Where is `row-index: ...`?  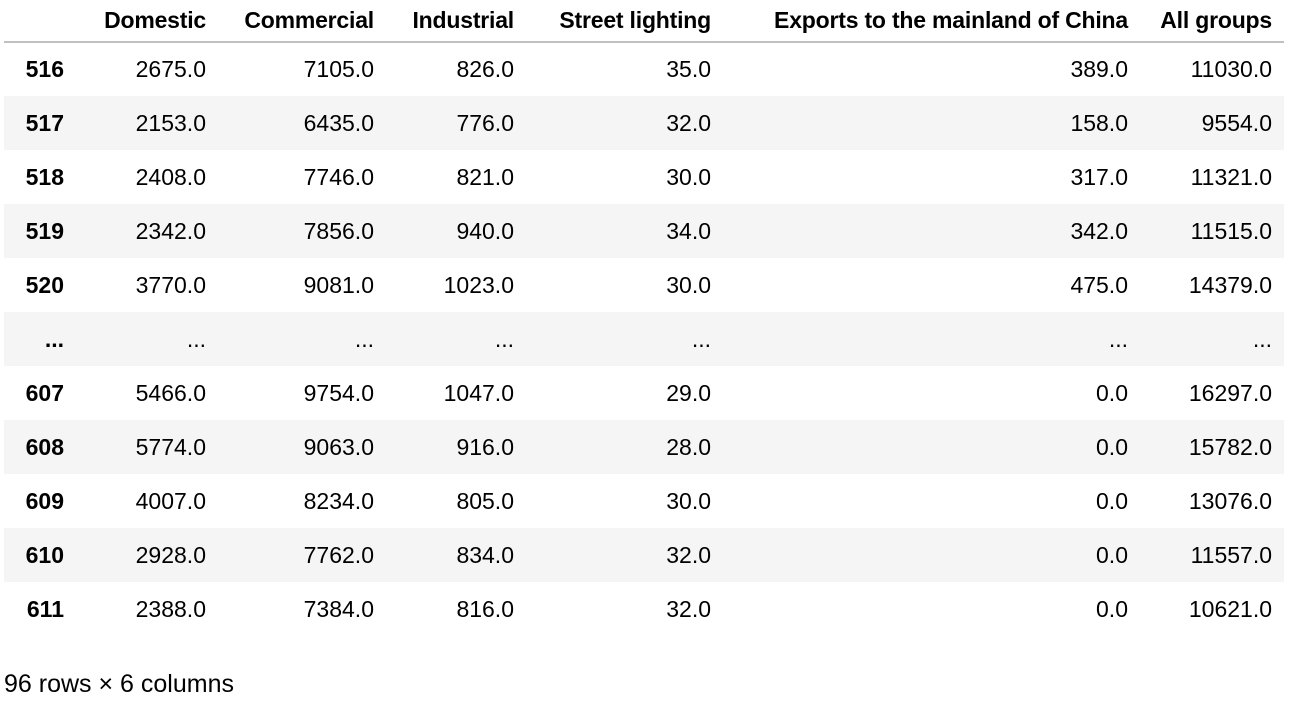
row-index: ... is located at coordinates (54, 338).